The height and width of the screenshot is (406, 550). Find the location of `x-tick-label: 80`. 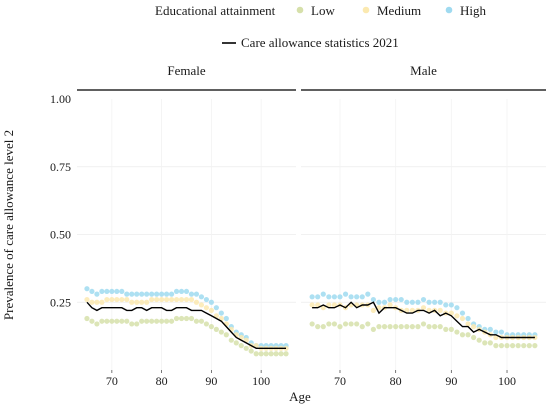

x-tick-label: 80 is located at coordinates (162, 381).